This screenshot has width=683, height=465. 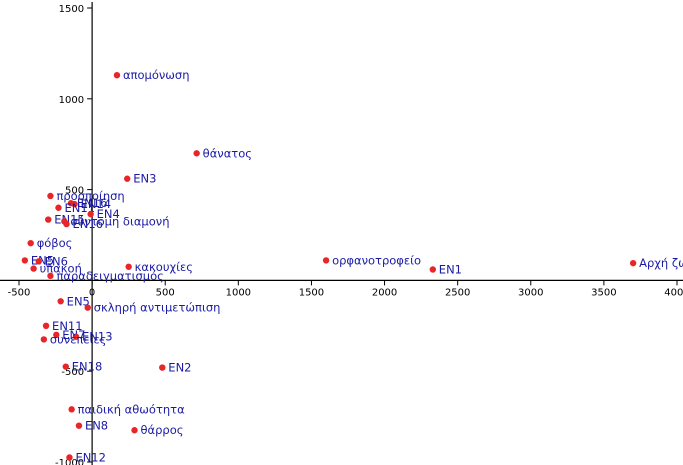 I want to click on y-tick-label: -1000, so click(x=69, y=461).